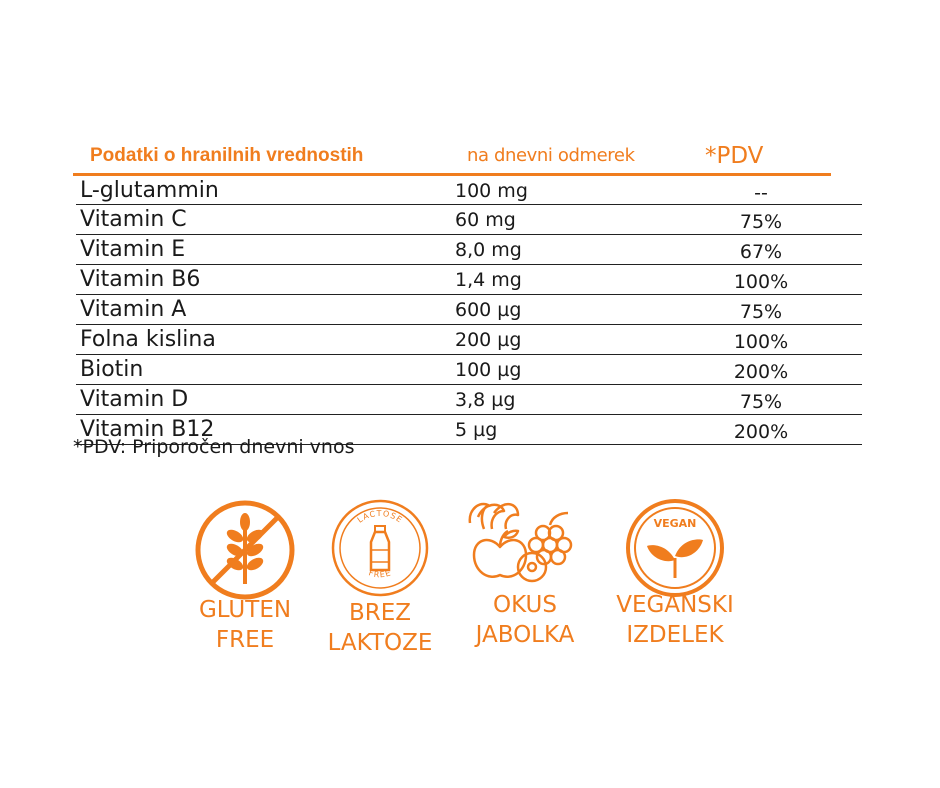  What do you see at coordinates (761, 193) in the screenshot?
I see `nutrient-pdv: --` at bounding box center [761, 193].